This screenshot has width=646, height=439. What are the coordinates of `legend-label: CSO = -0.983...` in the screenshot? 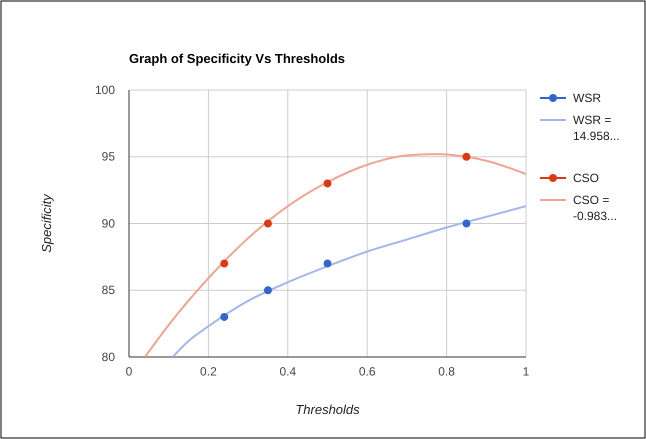 It's located at (595, 208).